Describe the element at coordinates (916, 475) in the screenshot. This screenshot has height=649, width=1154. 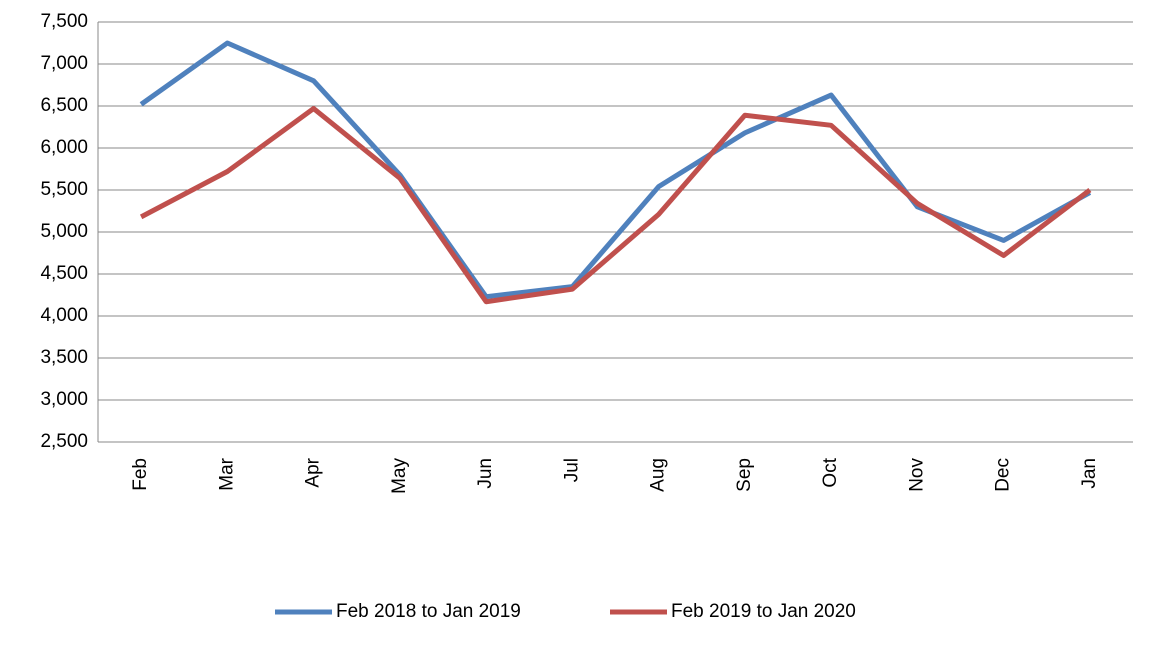
I see `x-tick-label: Nov` at that location.